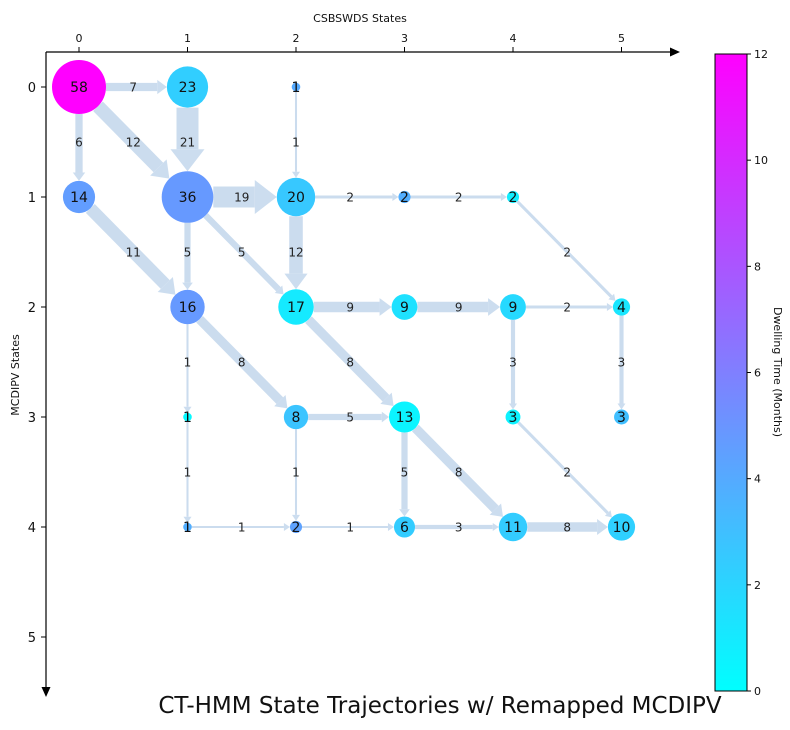  I want to click on state-count-label: 6, so click(404, 528).